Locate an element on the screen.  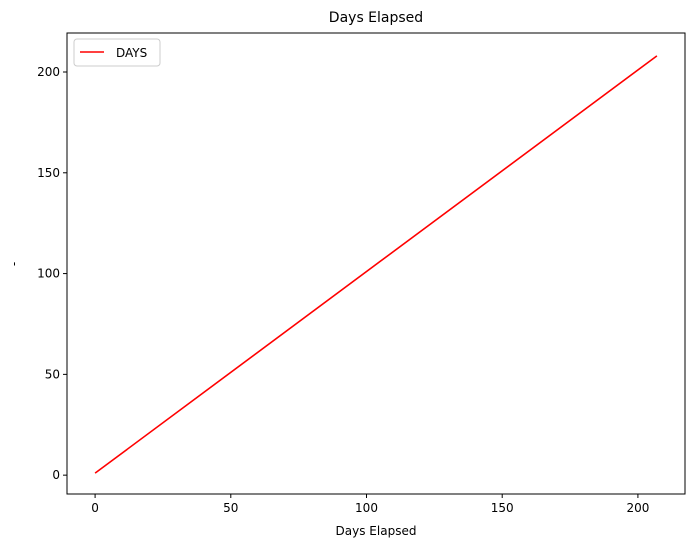
legend: DAYS is located at coordinates (117, 52).